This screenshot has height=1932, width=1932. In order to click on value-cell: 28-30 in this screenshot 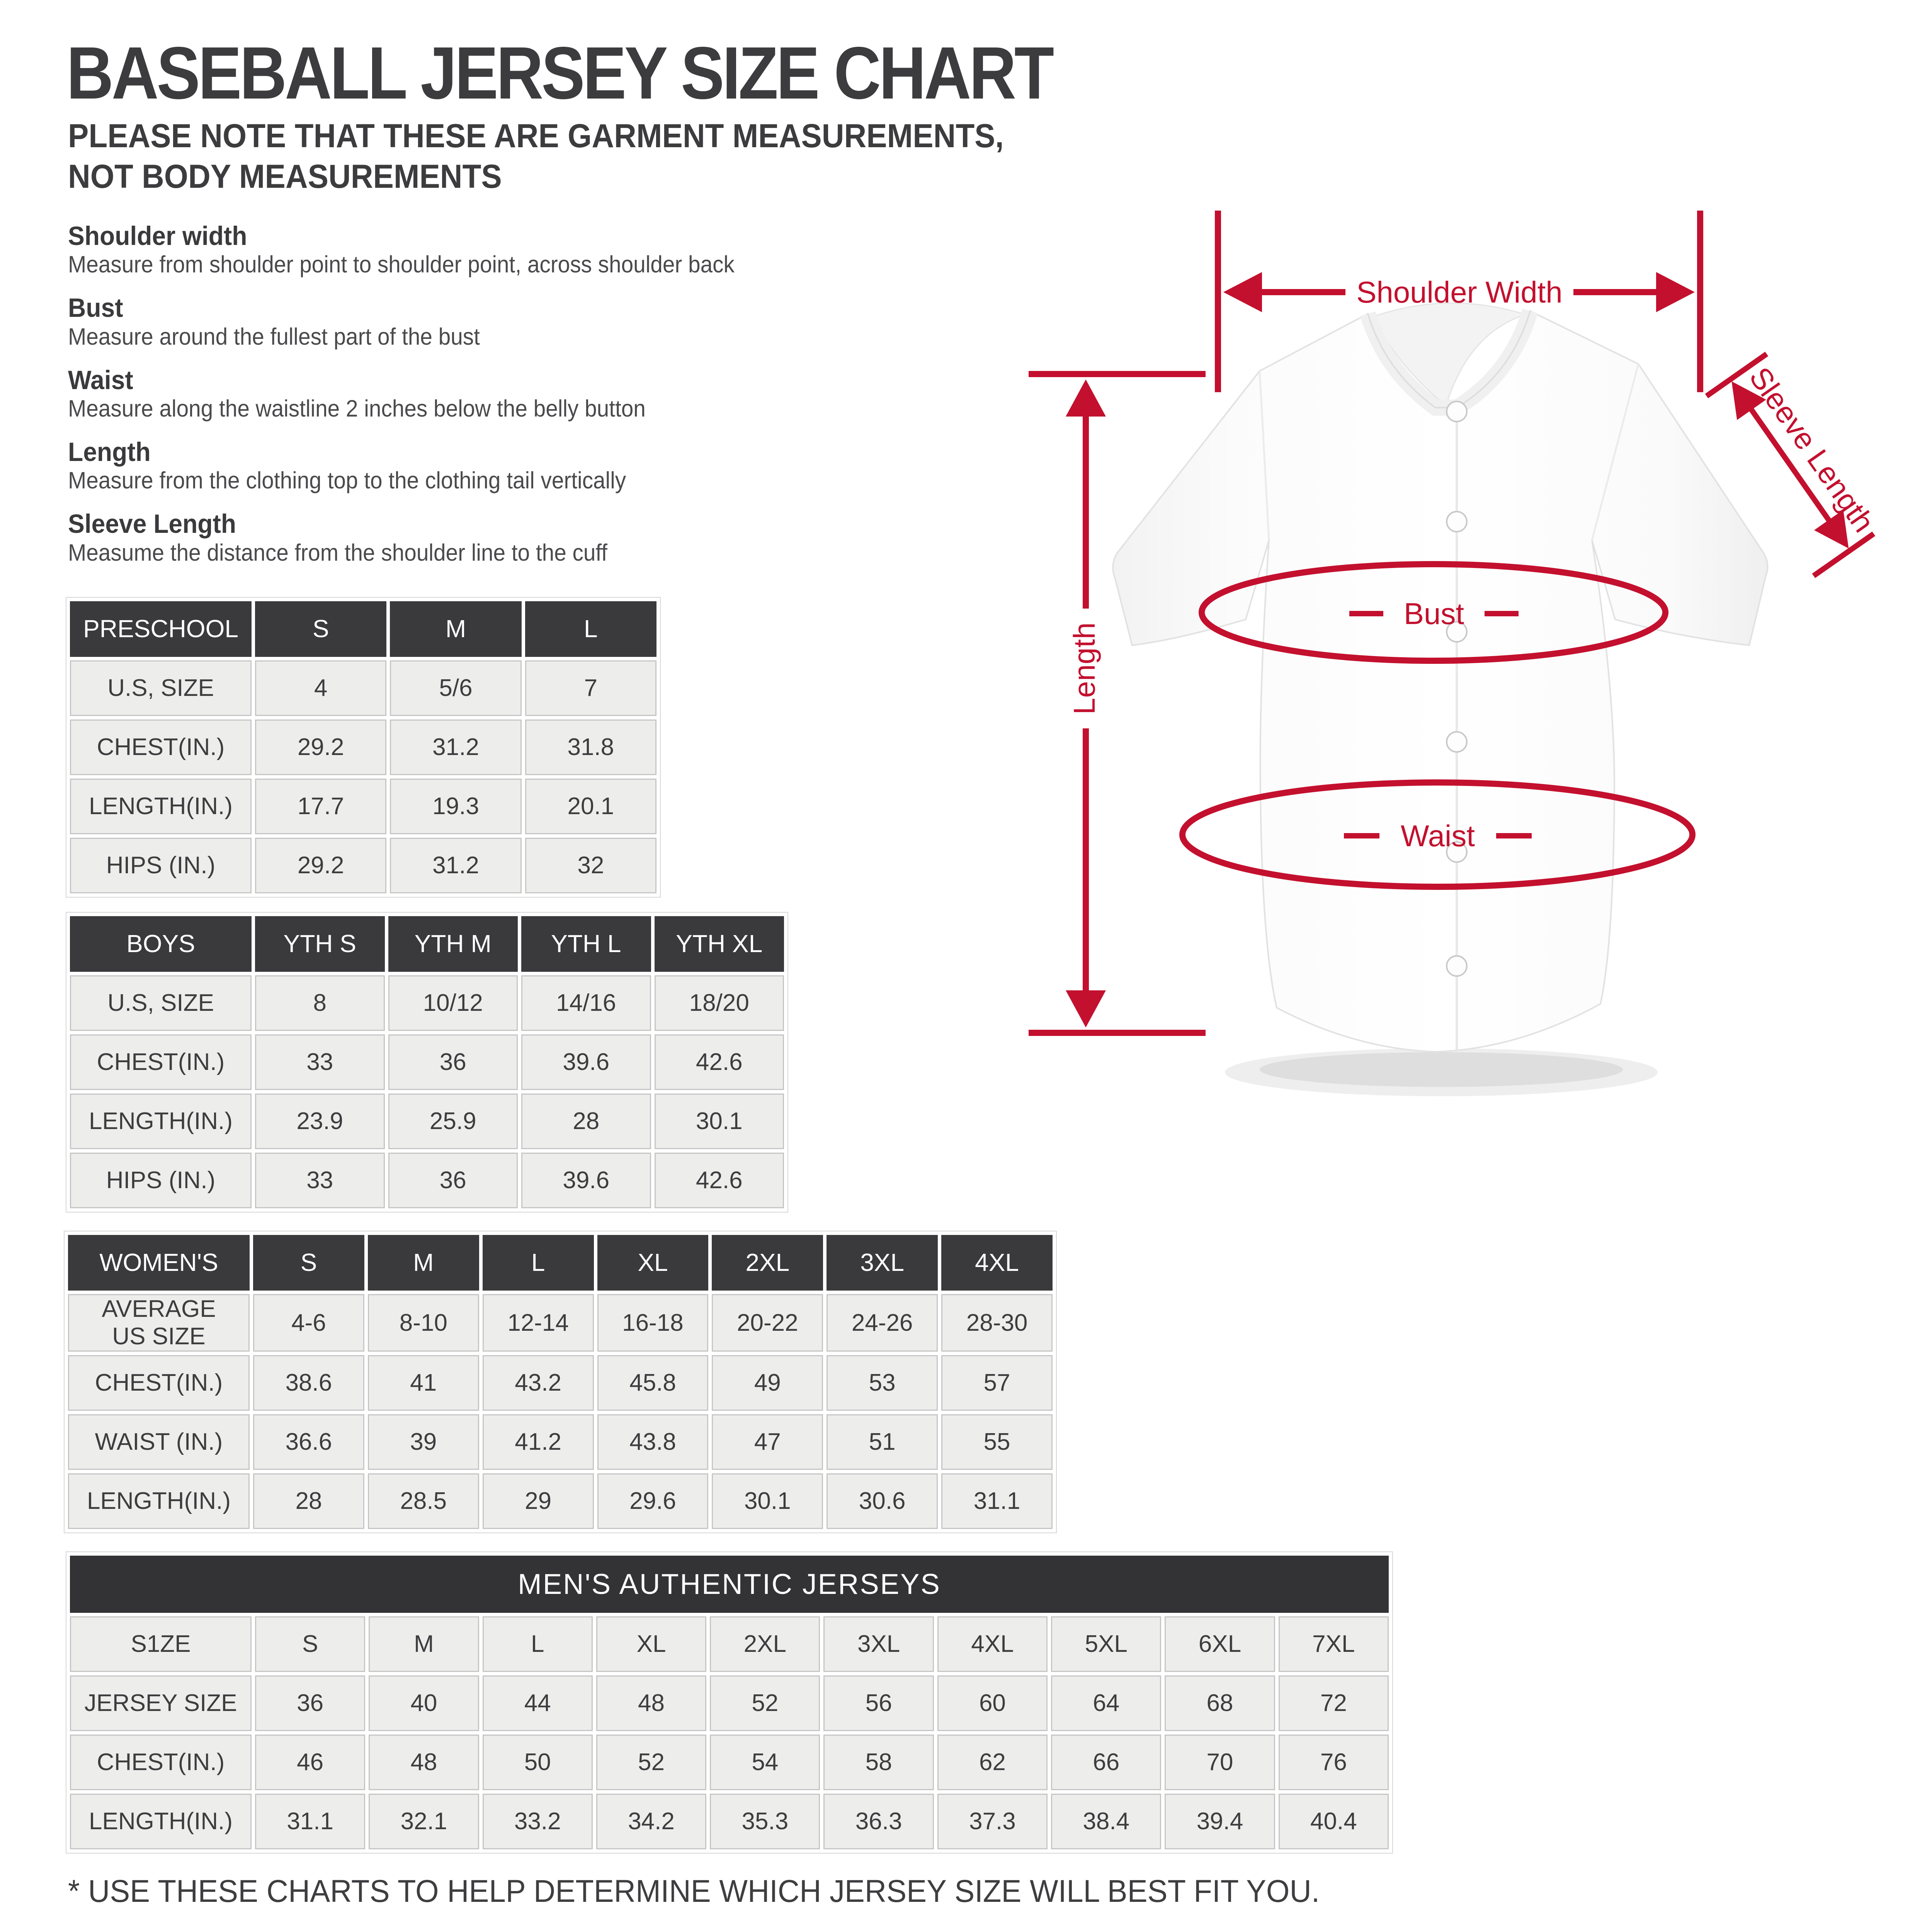, I will do `click(997, 1323)`.